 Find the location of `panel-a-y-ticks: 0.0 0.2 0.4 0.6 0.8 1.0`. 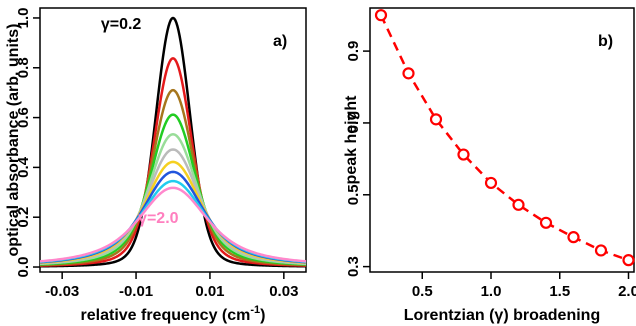

panel-a-y-ticks: 0.0 0.2 0.4 0.6 0.8 1.0 is located at coordinates (27, 143).